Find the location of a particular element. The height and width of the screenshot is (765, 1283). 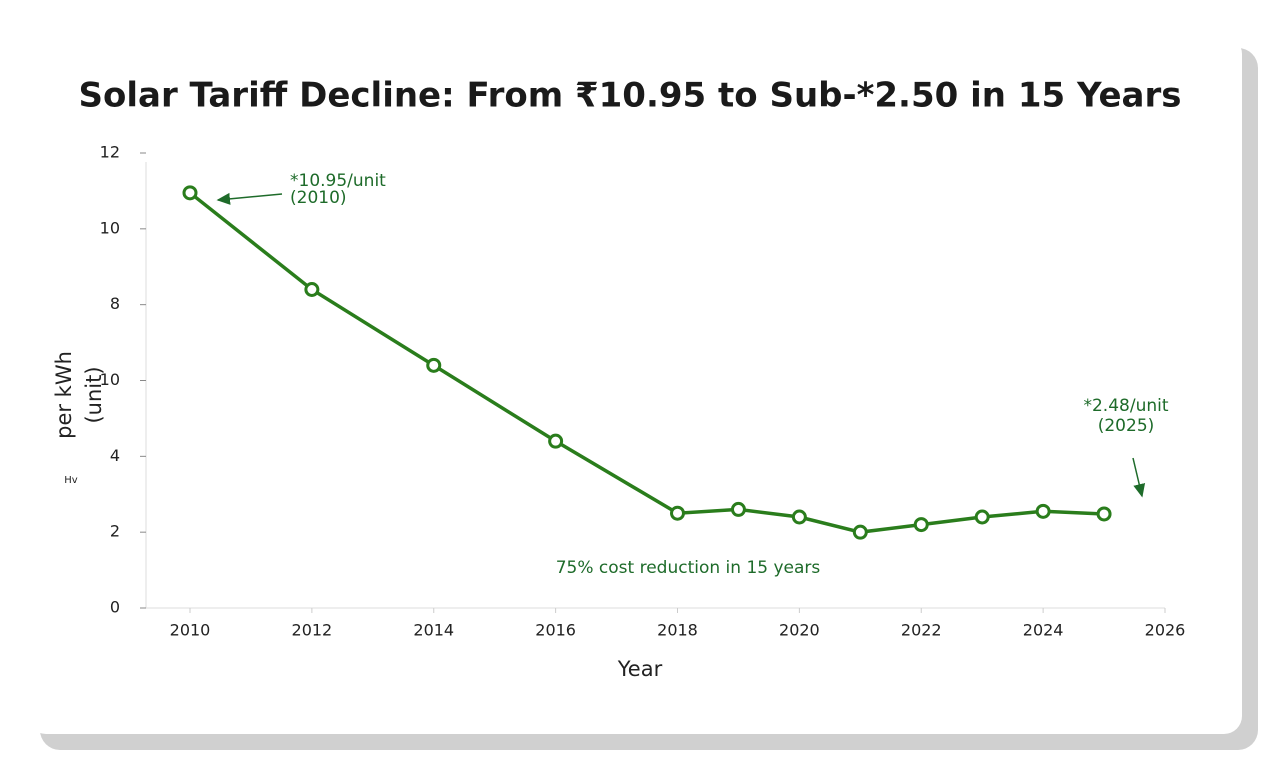

y-tick-label: 8 is located at coordinates (115, 303).